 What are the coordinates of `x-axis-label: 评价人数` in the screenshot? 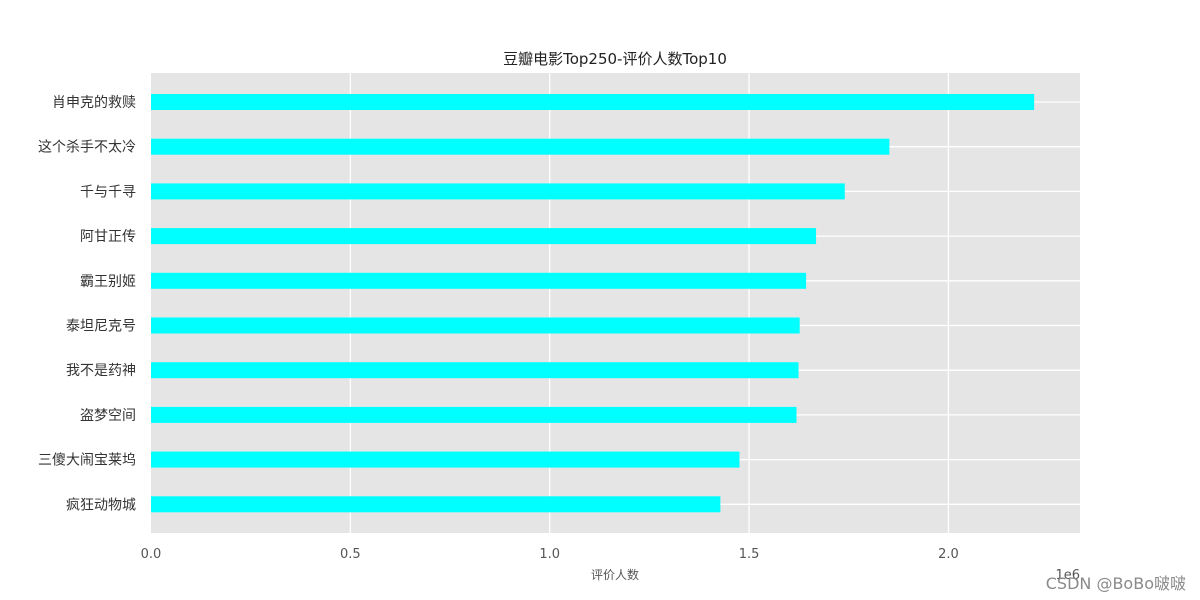 It's located at (615, 574).